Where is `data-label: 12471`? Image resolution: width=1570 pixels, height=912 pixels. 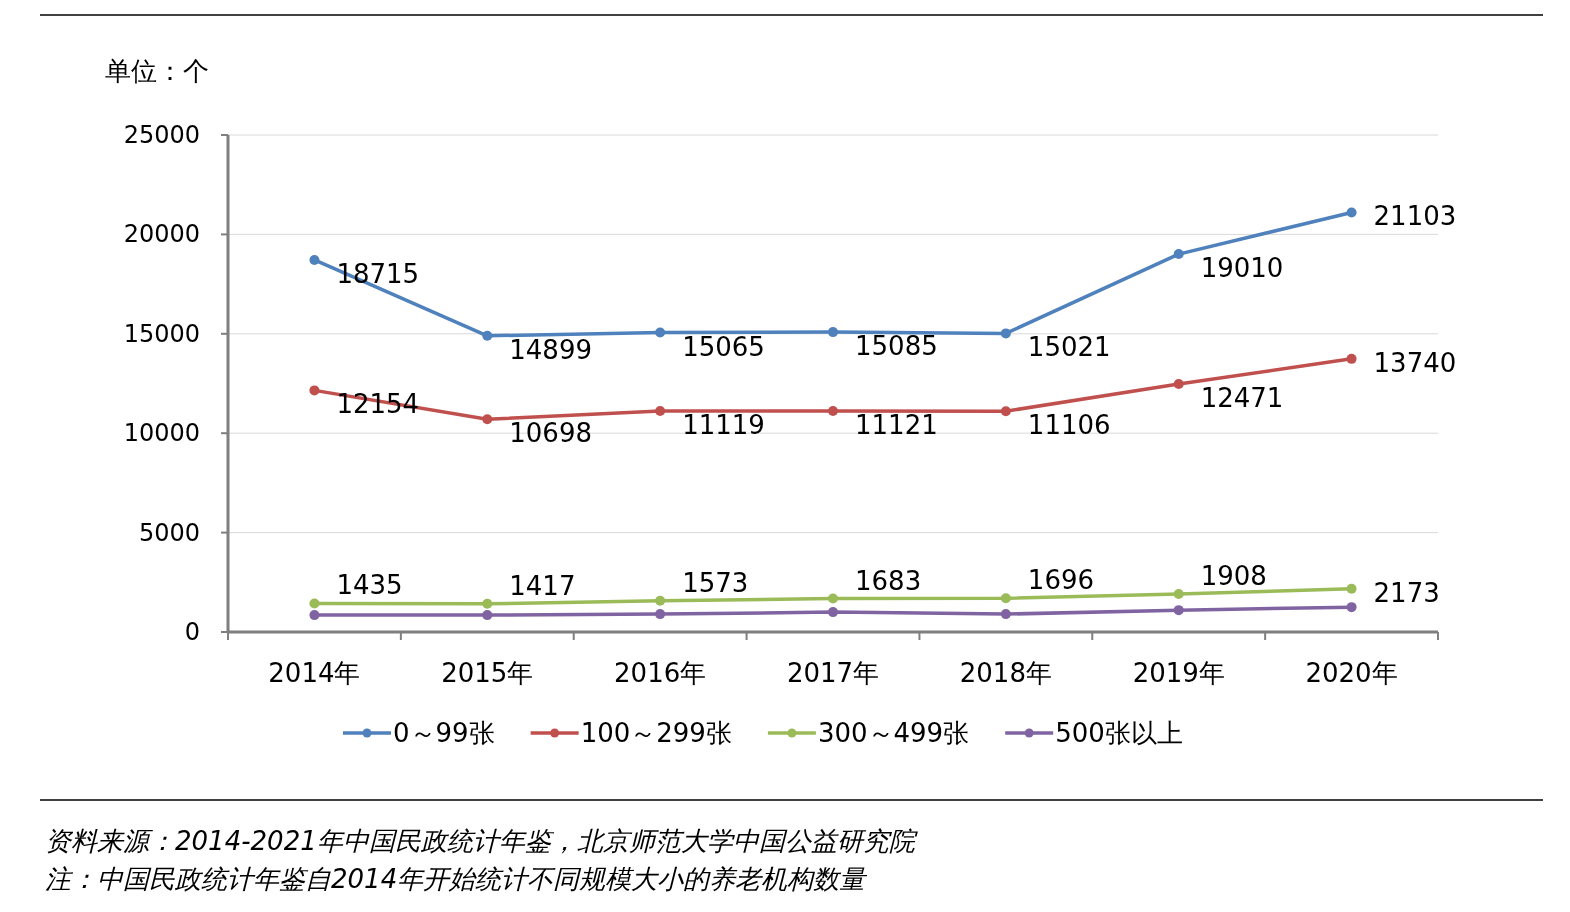 data-label: 12471 is located at coordinates (1242, 398).